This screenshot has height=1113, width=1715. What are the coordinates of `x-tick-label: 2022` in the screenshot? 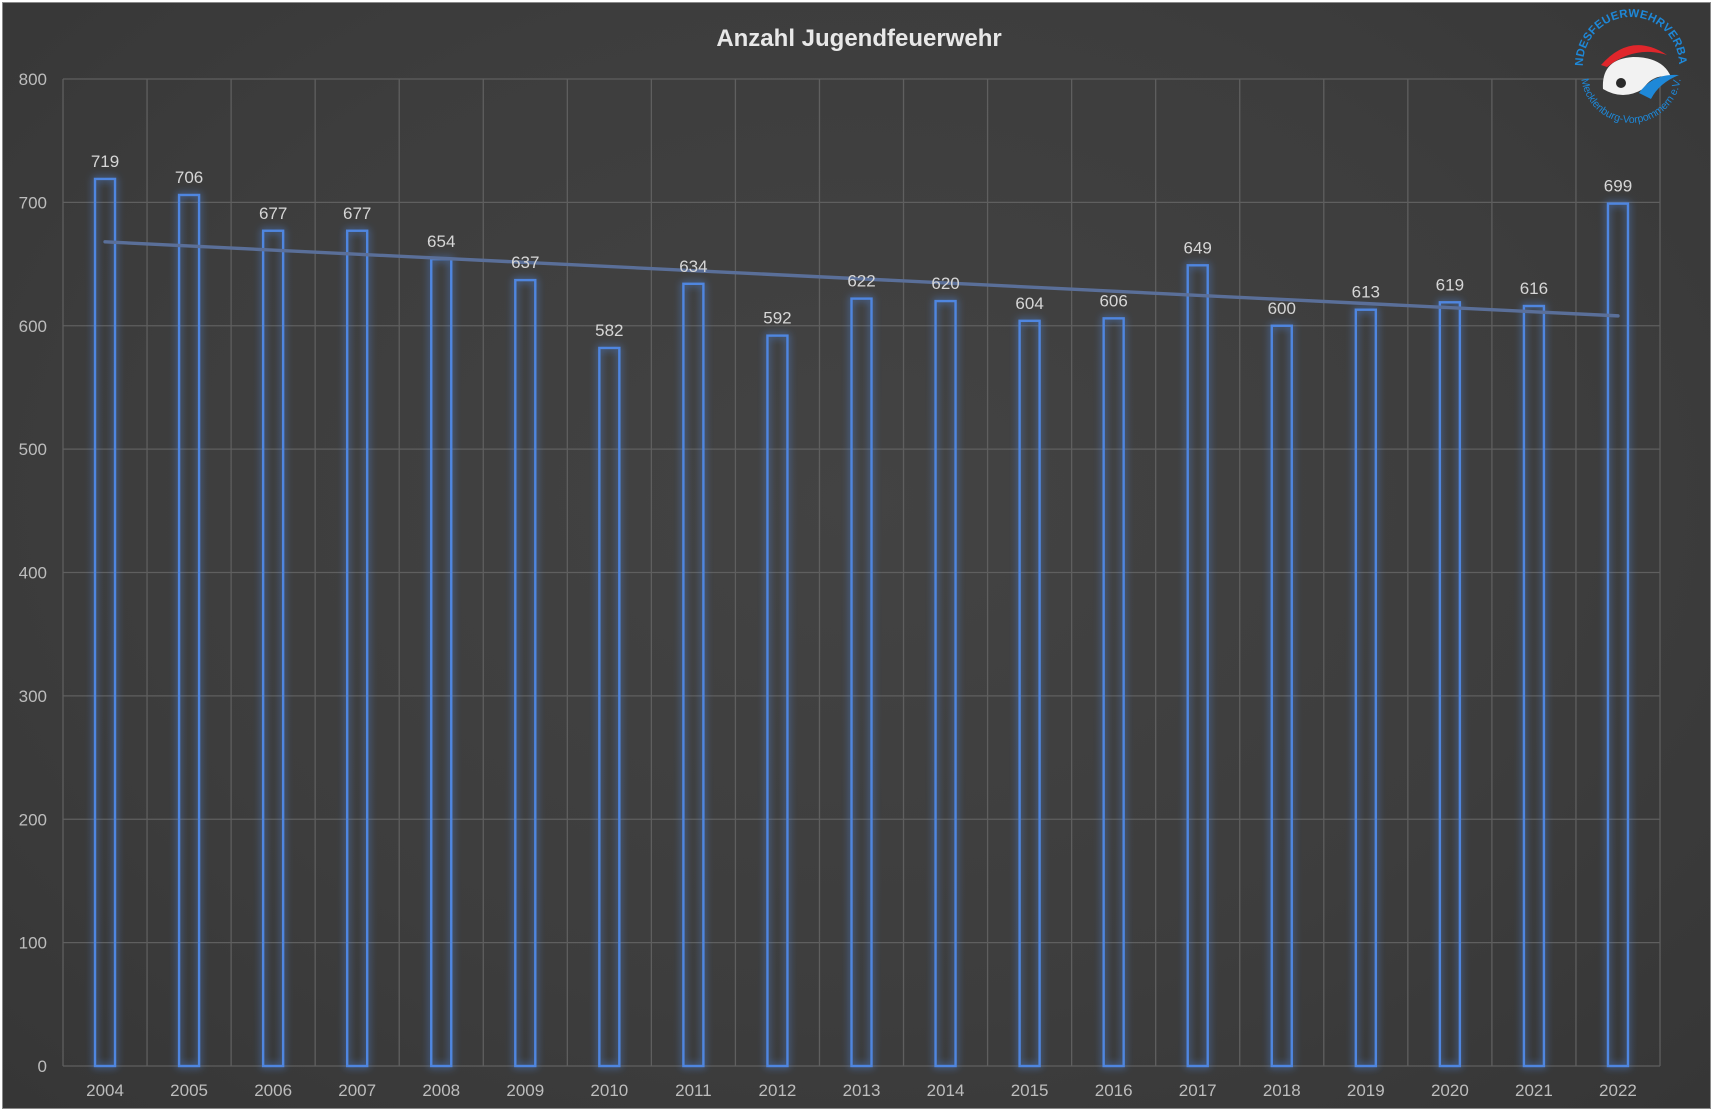 It's located at (1618, 1090).